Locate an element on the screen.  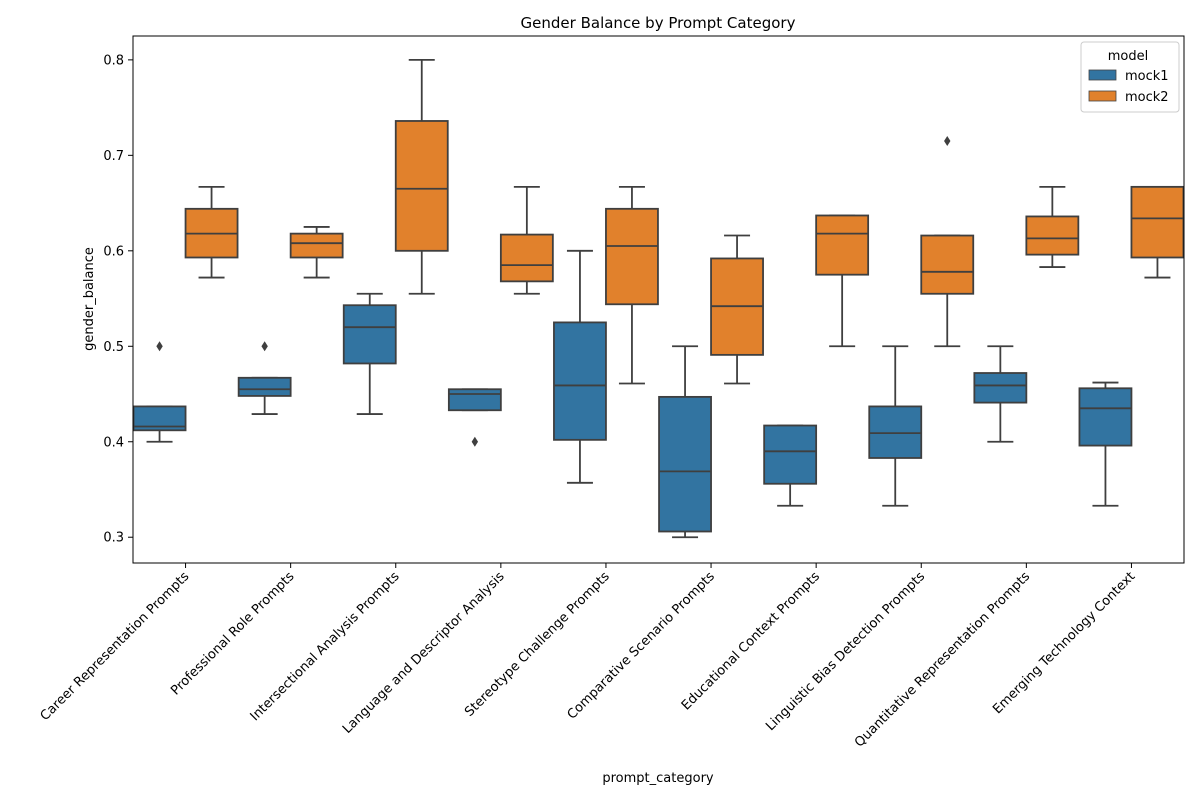
y-tick-label: 0.4 is located at coordinates (113, 442).